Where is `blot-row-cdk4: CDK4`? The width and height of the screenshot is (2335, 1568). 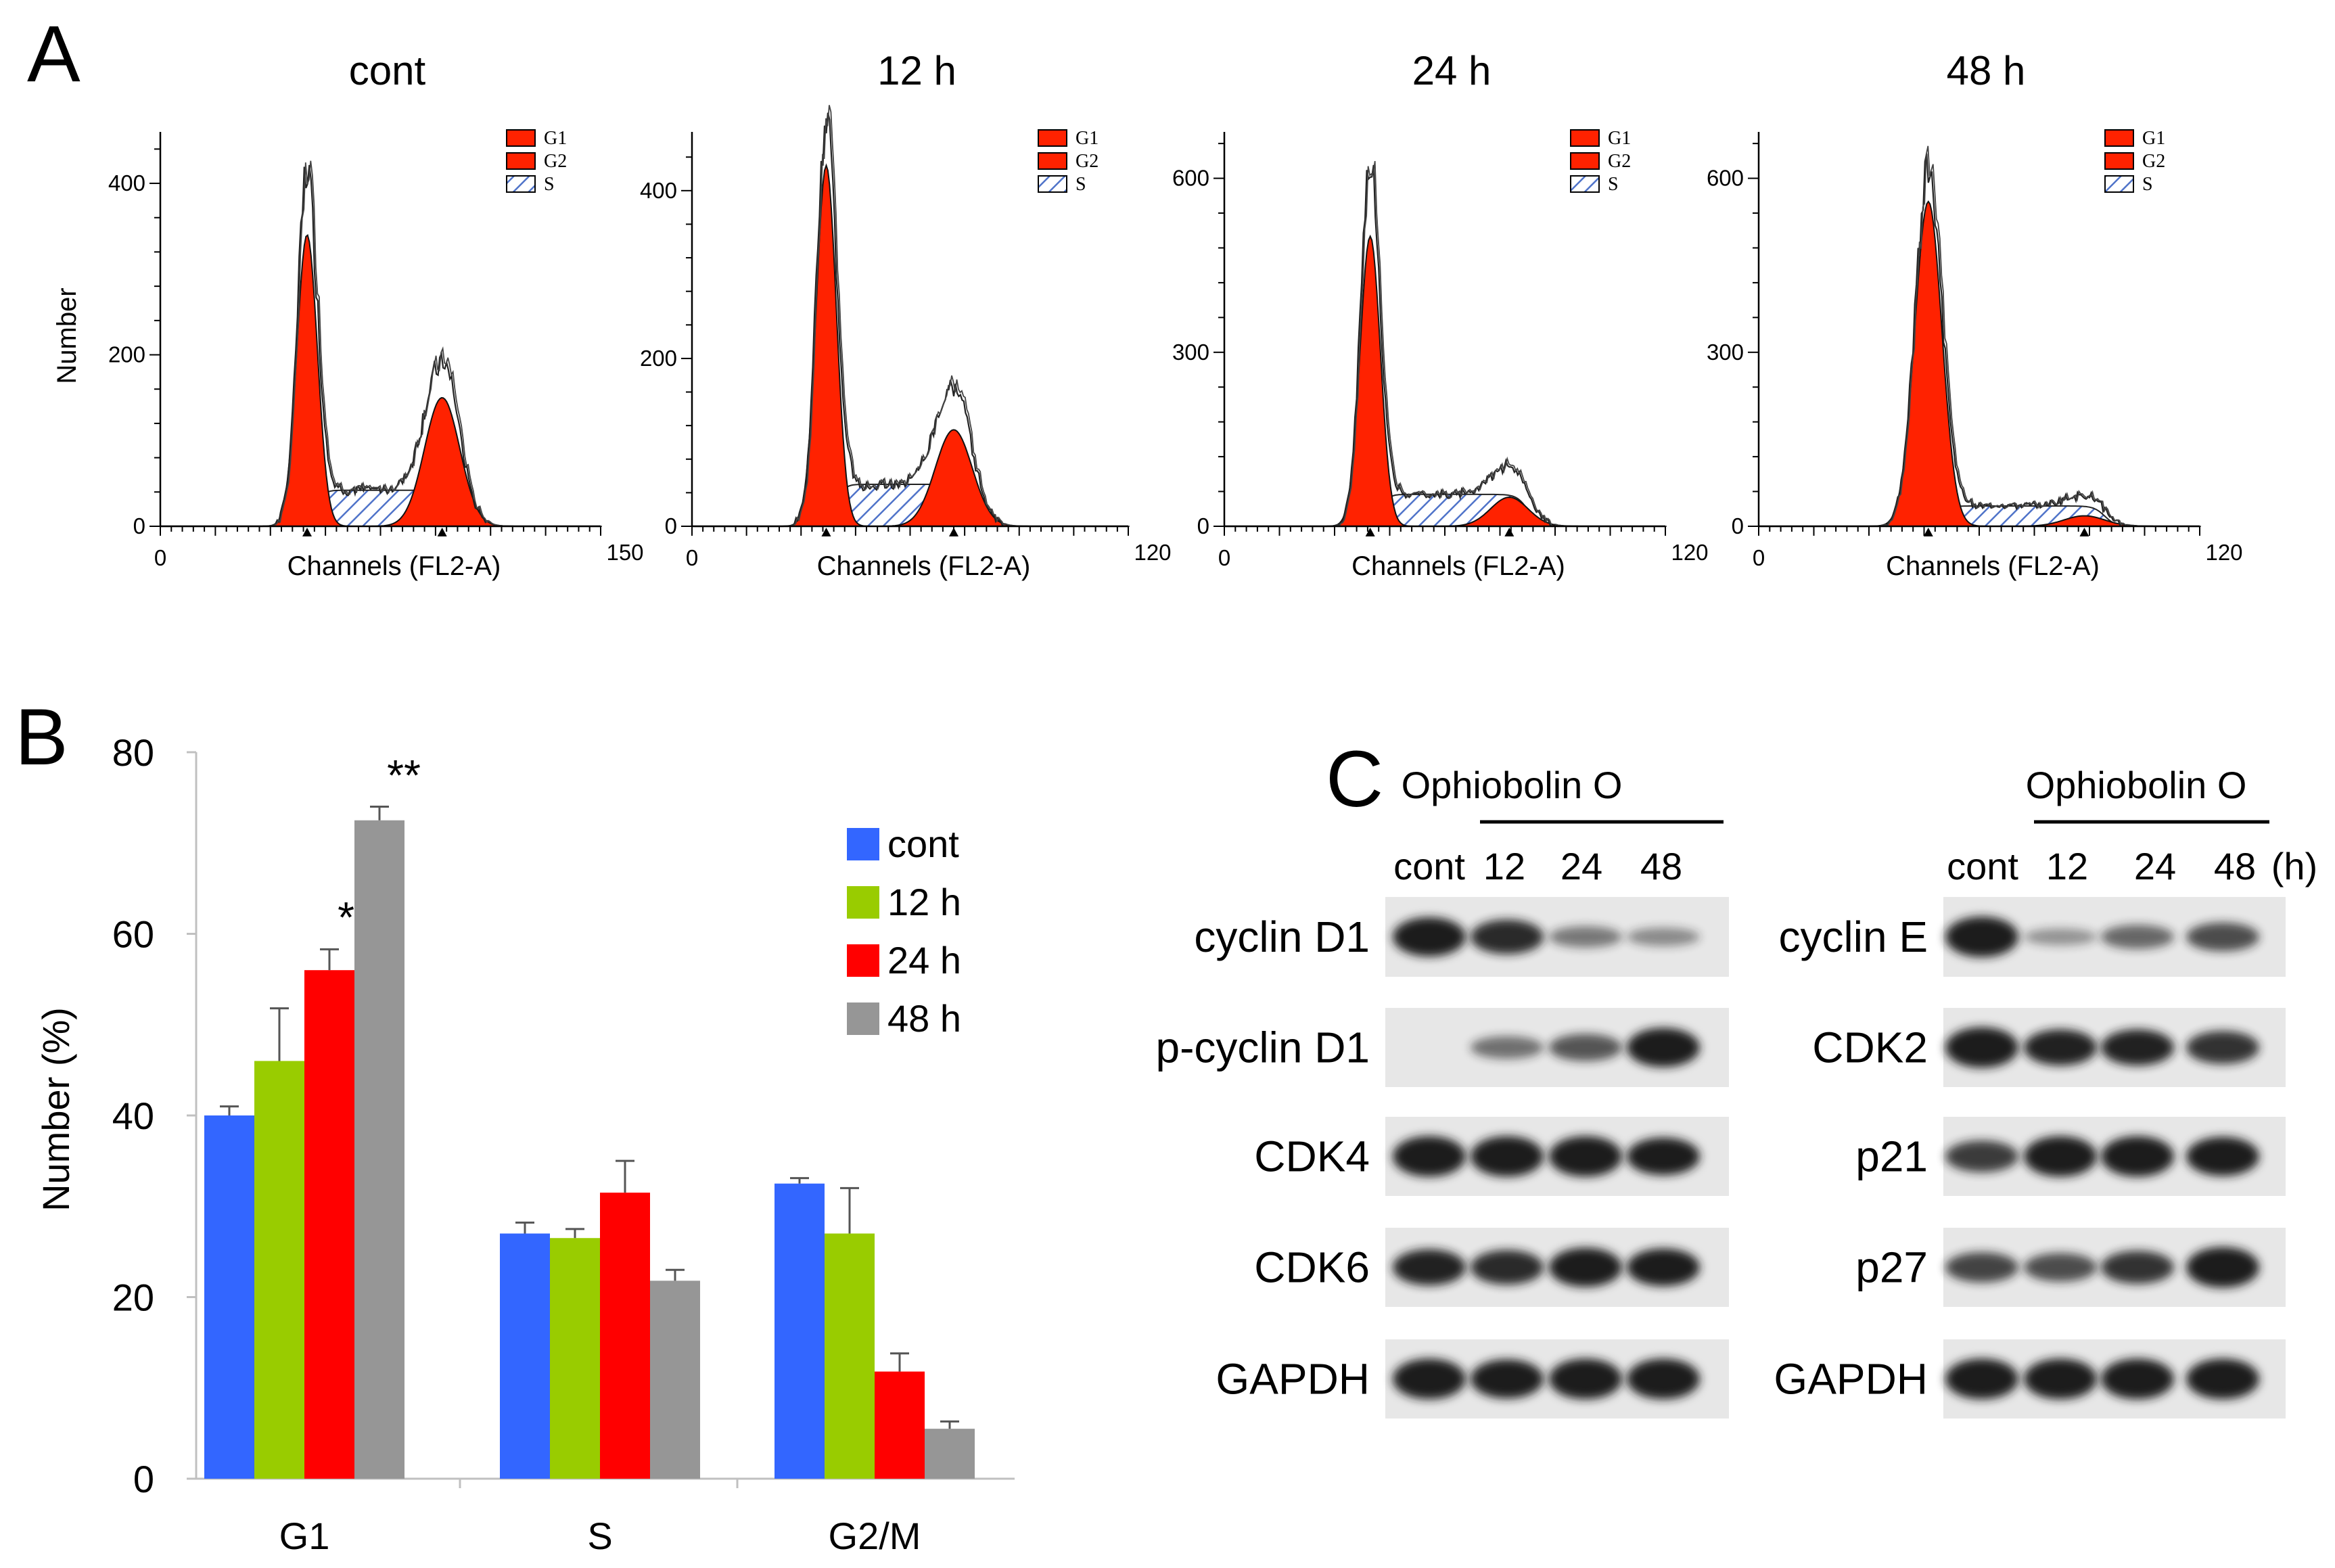
blot-row-cdk4: CDK4 is located at coordinates (1491, 1156).